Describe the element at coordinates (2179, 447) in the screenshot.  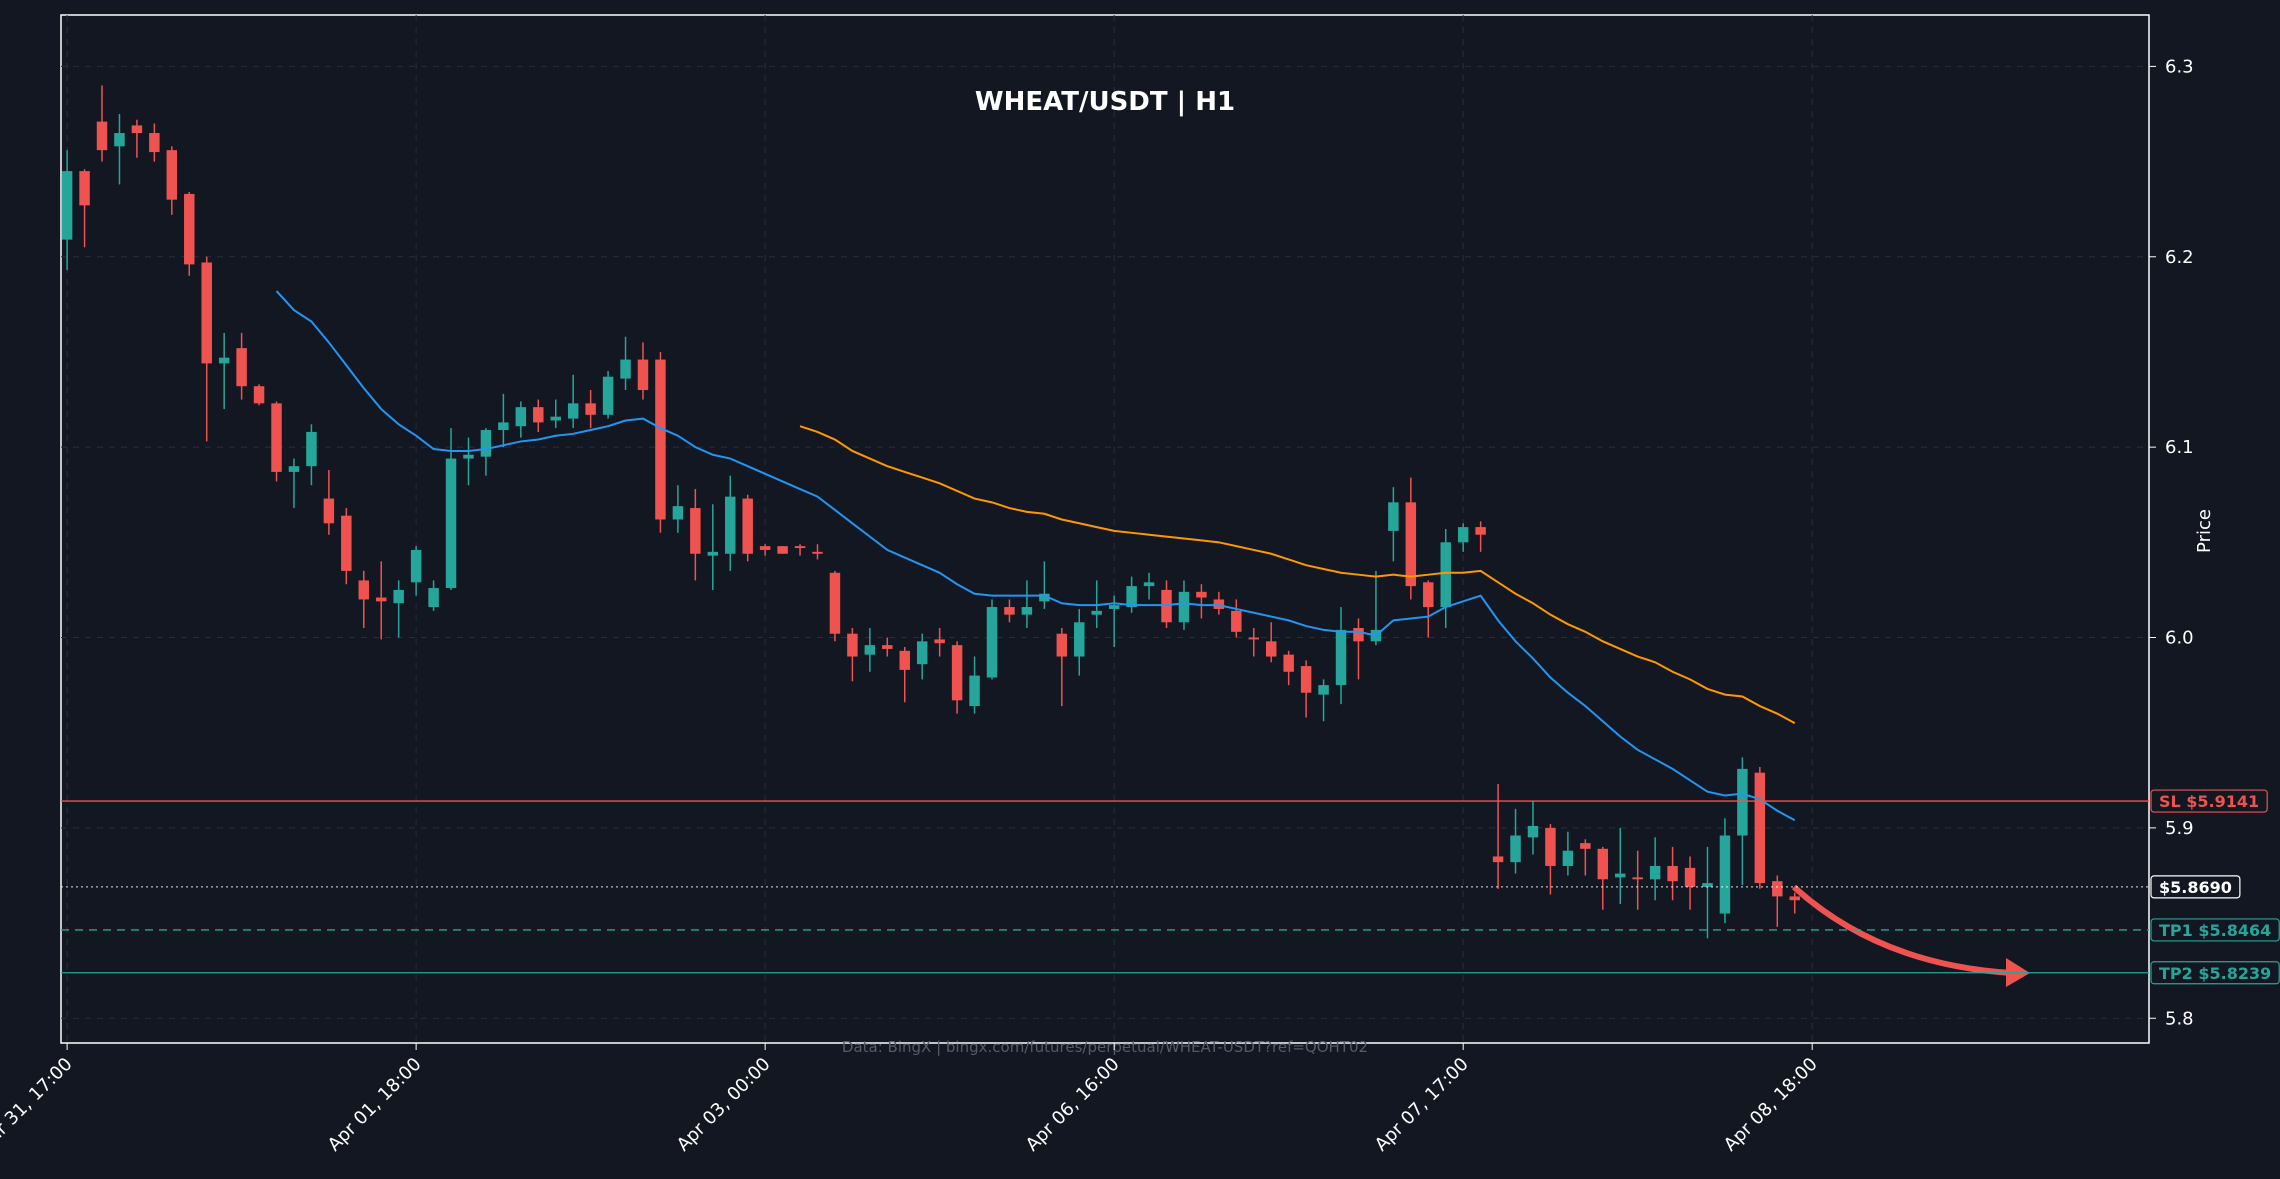
I see `y-tick-label: 6.1` at that location.